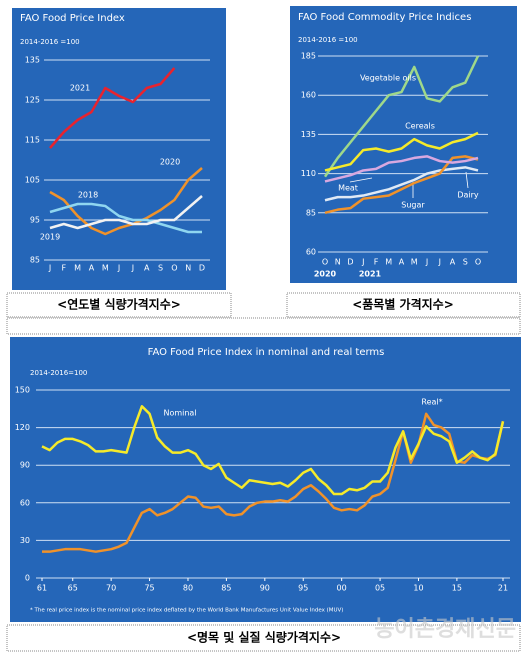  What do you see at coordinates (188, 588) in the screenshot?
I see `x-tick-label: 80` at bounding box center [188, 588].